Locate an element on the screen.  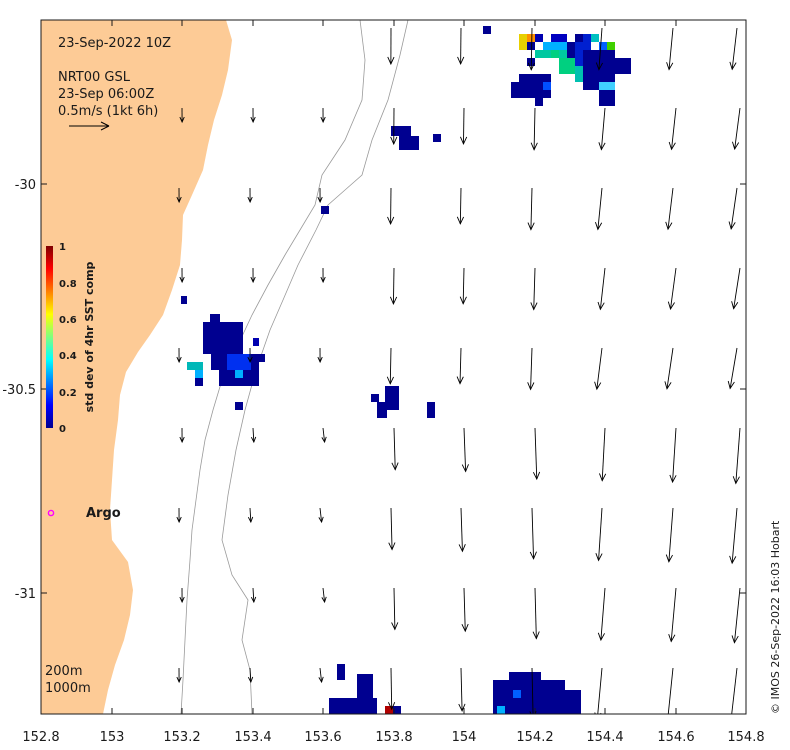
contour-label-1000m: 1000m is located at coordinates (68, 688).